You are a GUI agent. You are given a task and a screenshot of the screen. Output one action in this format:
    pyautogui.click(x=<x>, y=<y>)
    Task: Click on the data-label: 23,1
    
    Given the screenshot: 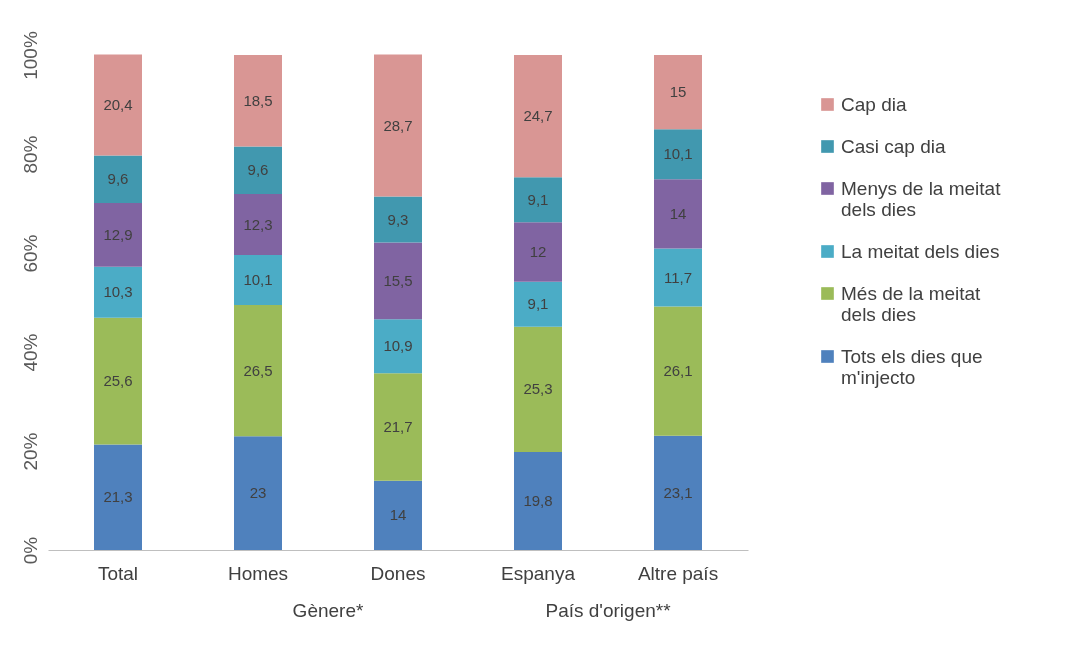 What is the action you would take?
    pyautogui.click(x=678, y=492)
    